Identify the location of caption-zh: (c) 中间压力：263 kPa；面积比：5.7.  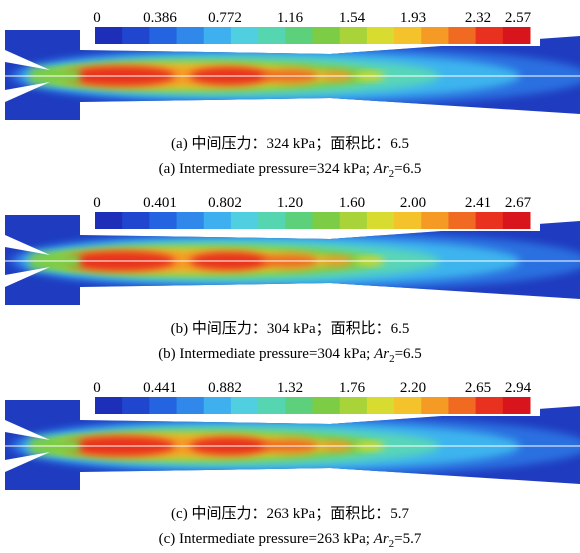
(290, 513).